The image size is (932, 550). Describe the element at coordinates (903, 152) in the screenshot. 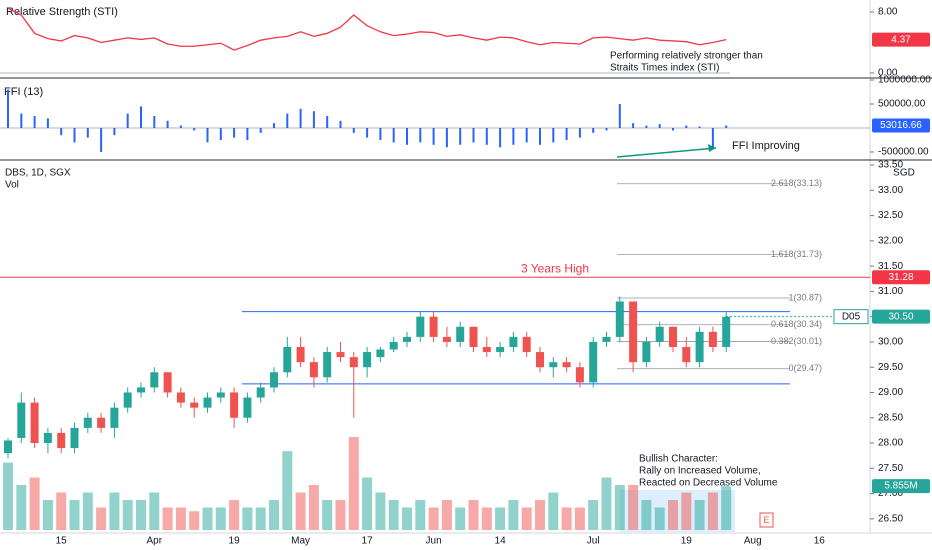

I see `y-tick-label: -500000.00` at that location.